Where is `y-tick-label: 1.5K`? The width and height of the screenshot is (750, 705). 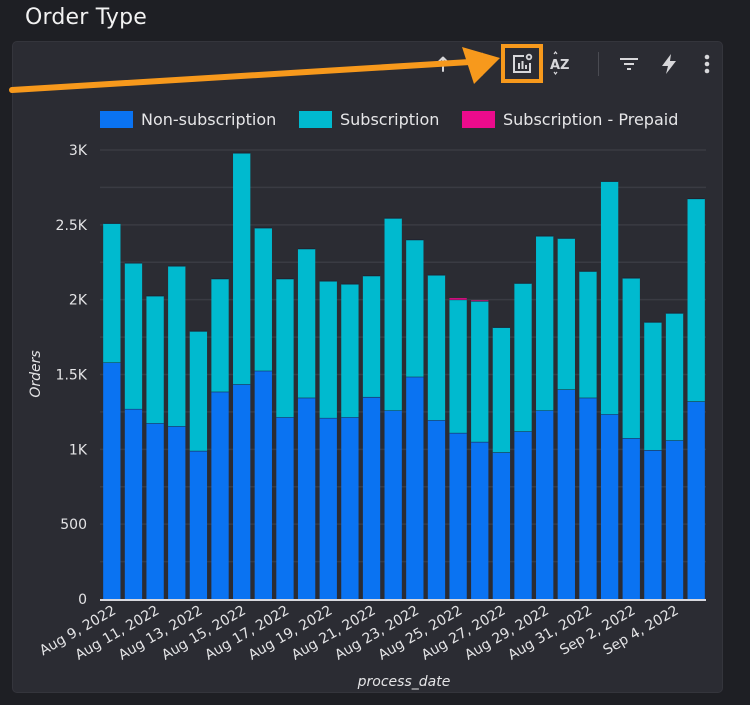 y-tick-label: 1.5K is located at coordinates (72, 376).